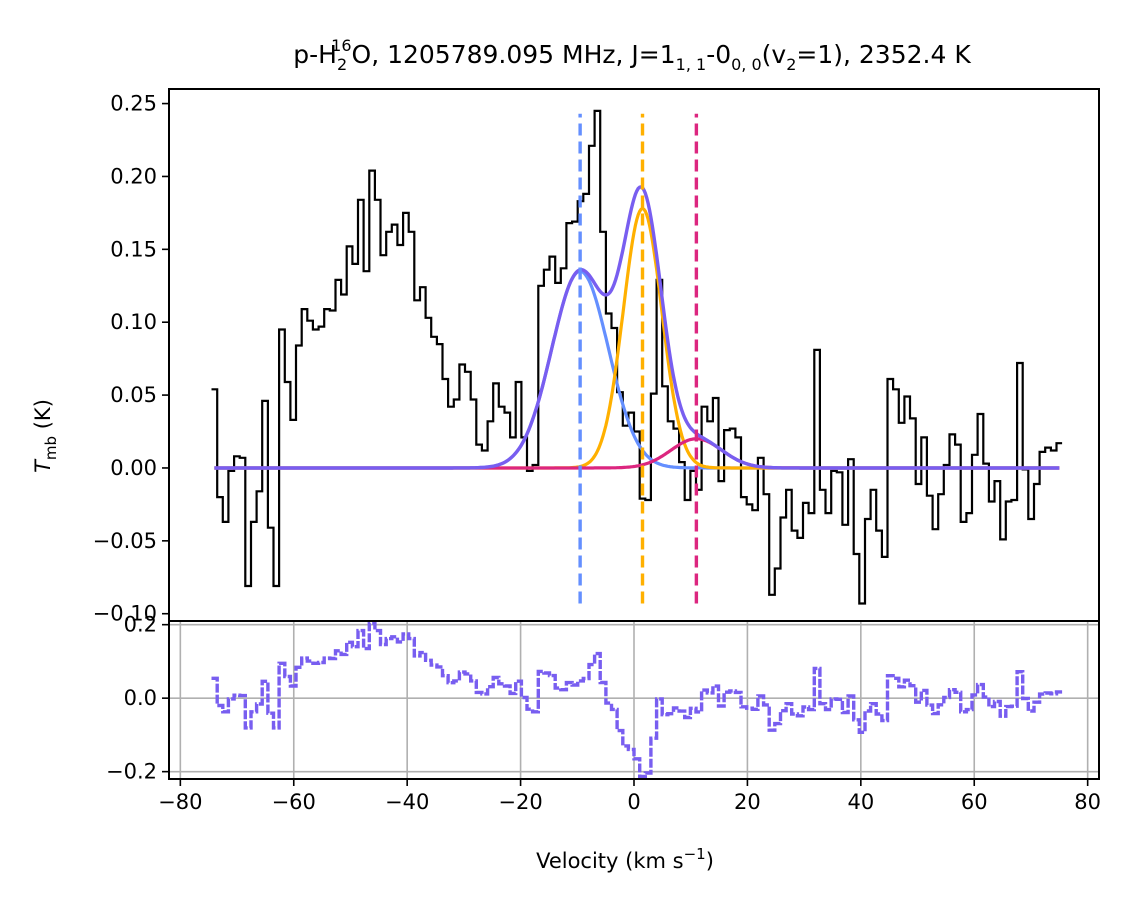 The width and height of the screenshot is (1147, 910). What do you see at coordinates (133, 104) in the screenshot?
I see `y-tick-label: 0.25` at bounding box center [133, 104].